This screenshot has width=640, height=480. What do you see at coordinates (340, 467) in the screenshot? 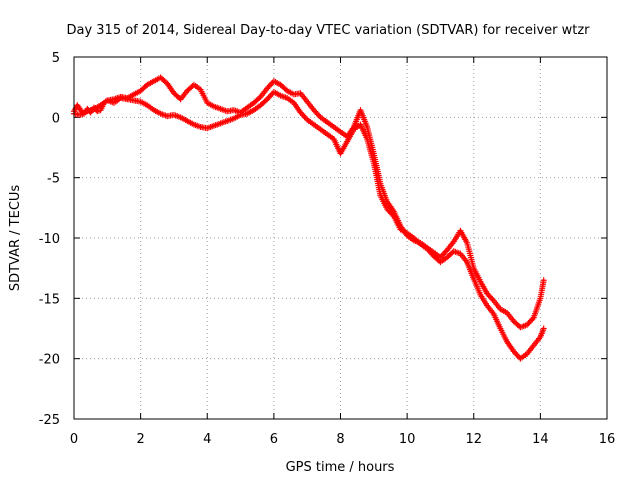
I see `x-axis-label: GPS time / hours` at bounding box center [340, 467].